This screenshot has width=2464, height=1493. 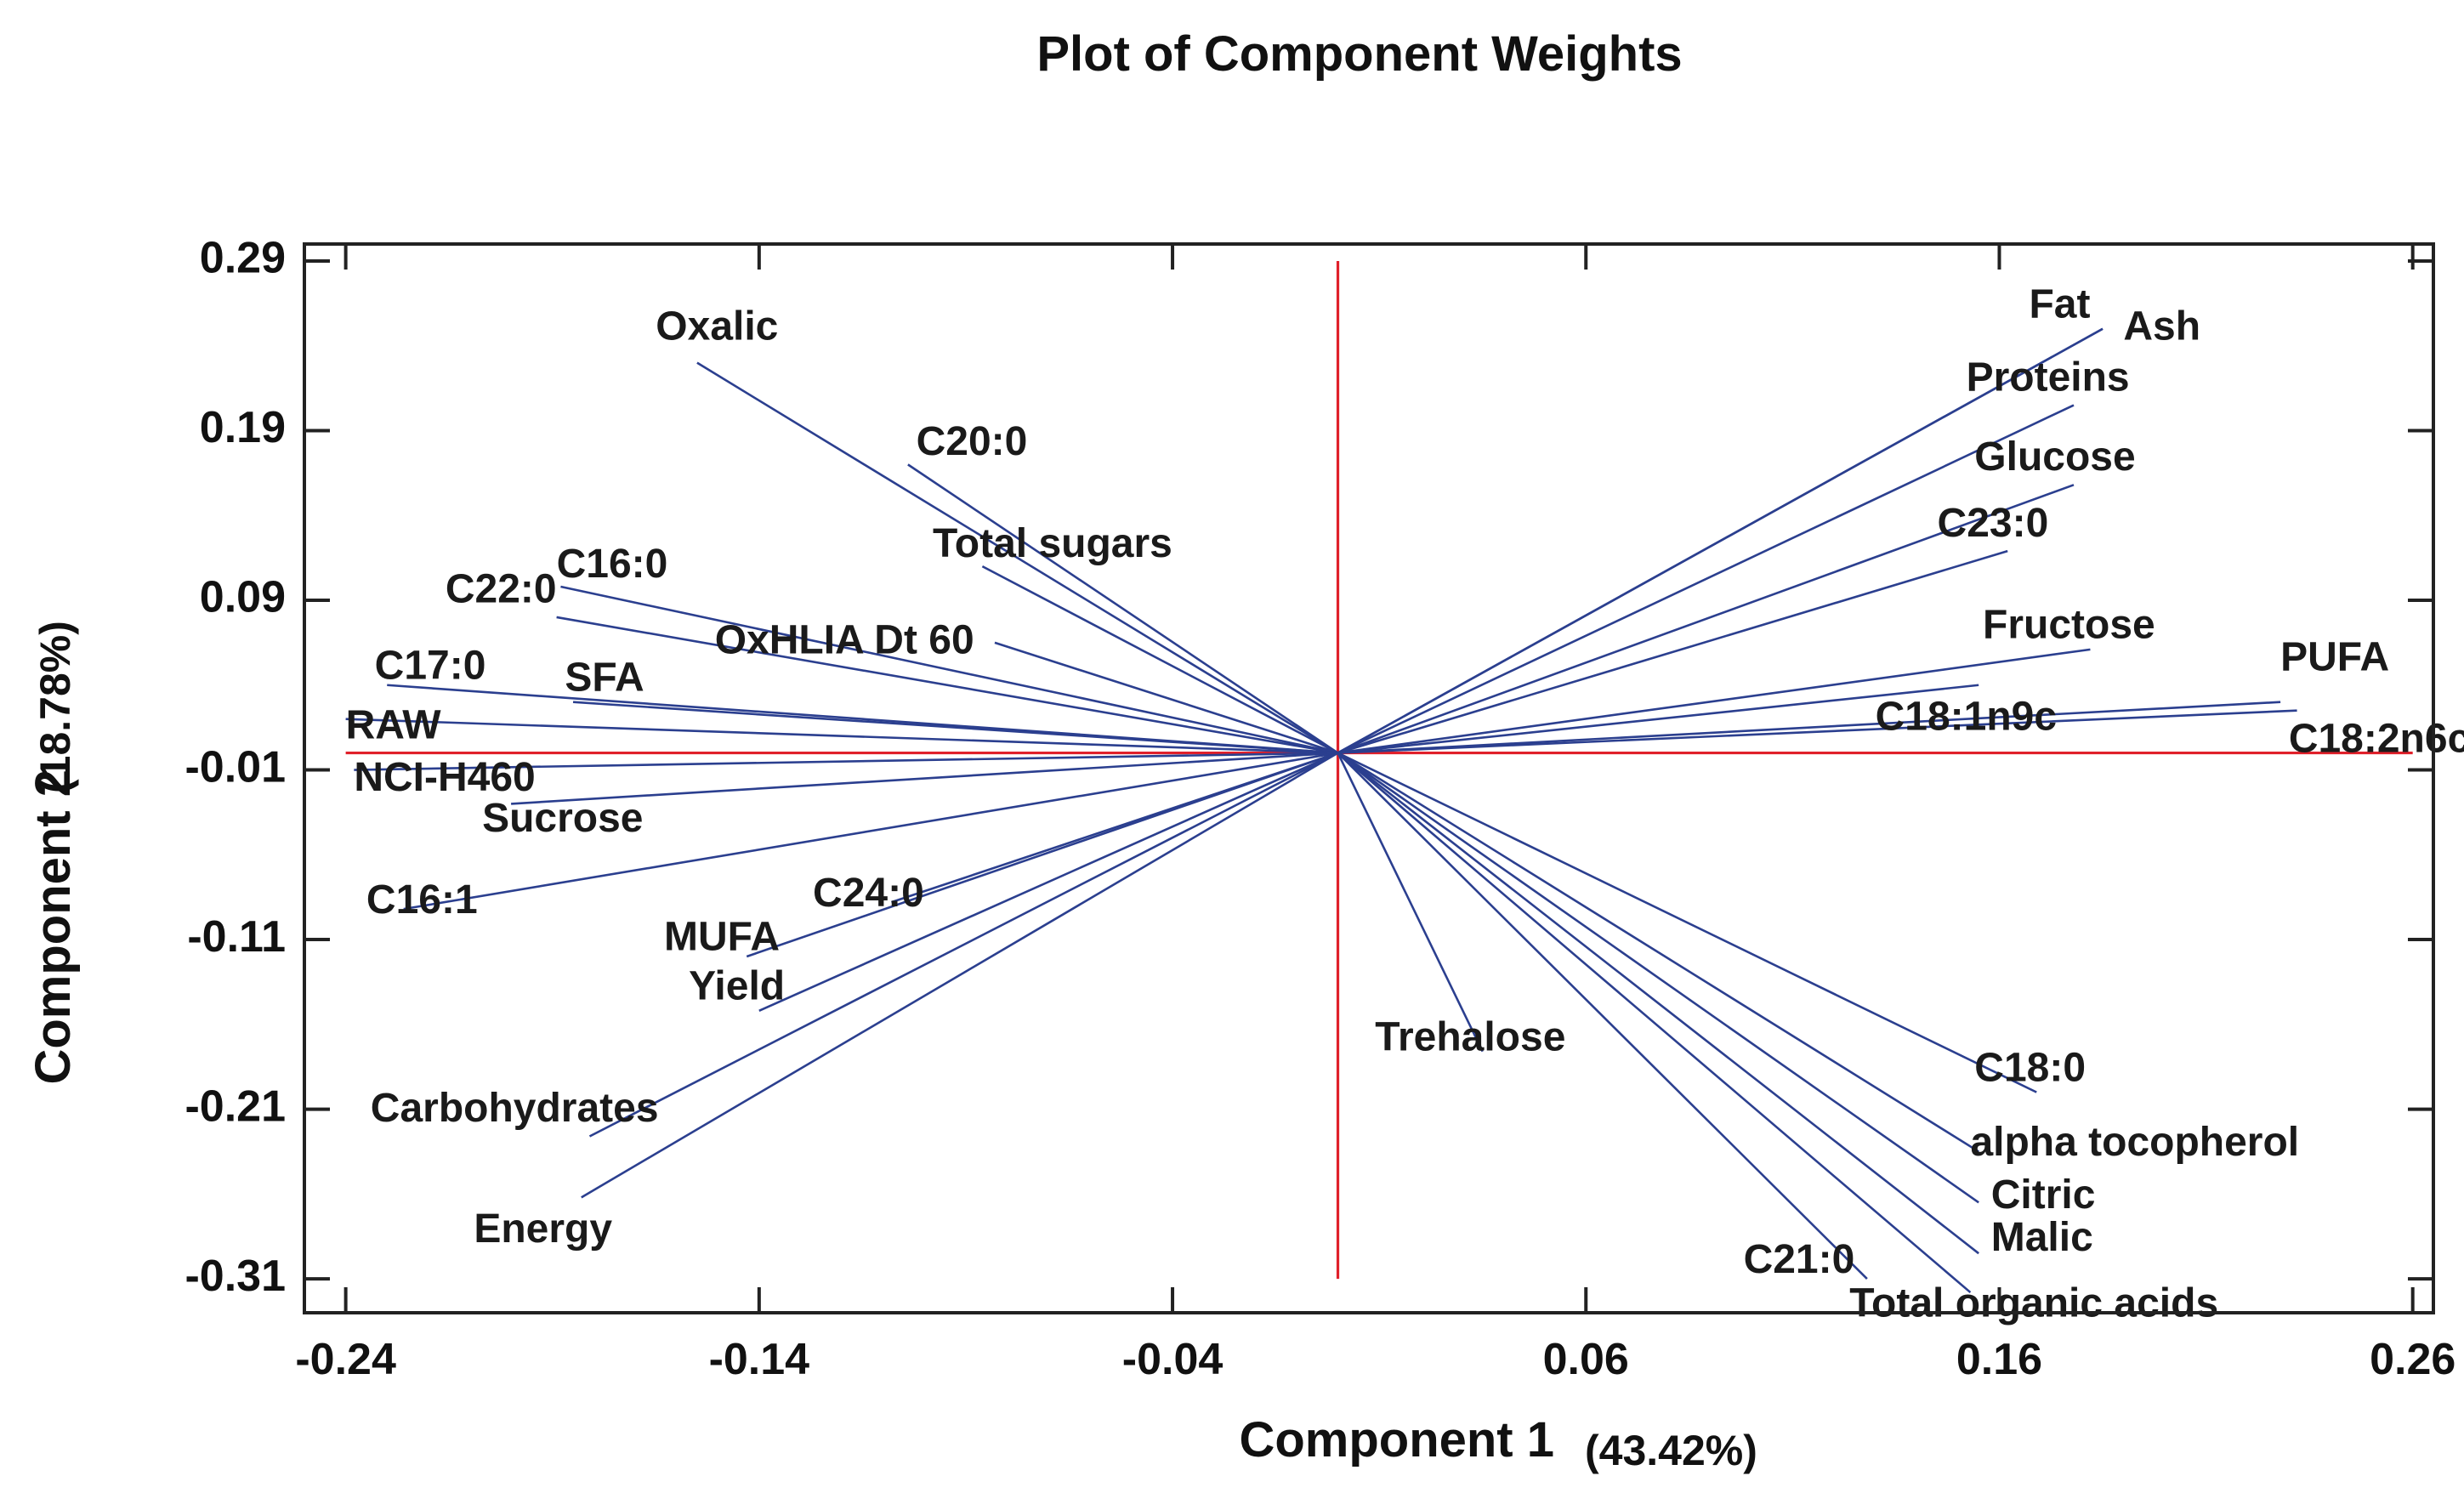 What do you see at coordinates (972, 442) in the screenshot?
I see `label-c20-0: C20:0` at bounding box center [972, 442].